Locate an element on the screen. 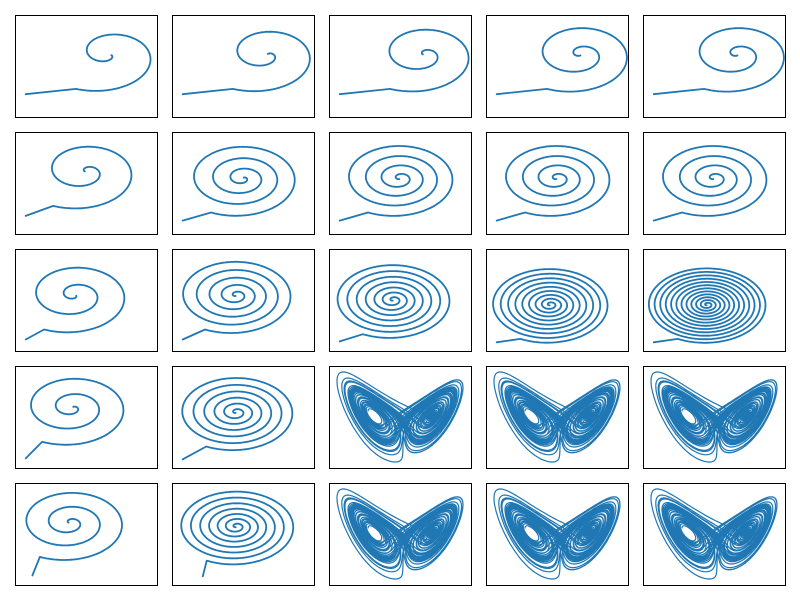  panel-r1-c3 is located at coordinates (400, 66).